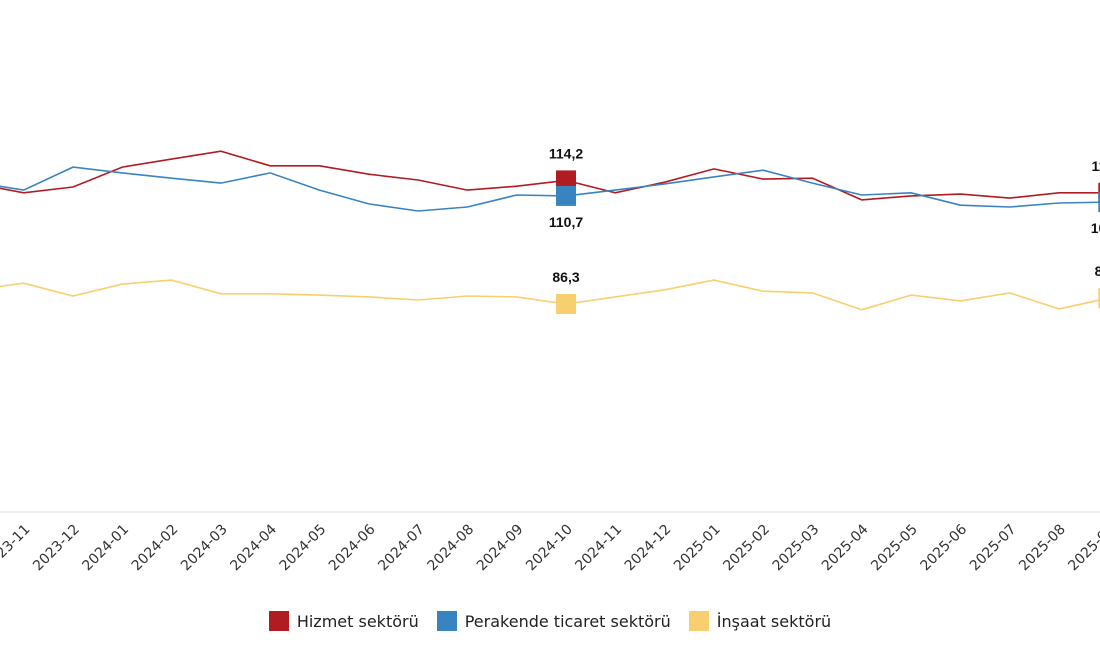 Image resolution: width=1100 pixels, height=650 pixels. Describe the element at coordinates (357, 621) in the screenshot. I see `legend-label: Hizmet sektörü` at that location.